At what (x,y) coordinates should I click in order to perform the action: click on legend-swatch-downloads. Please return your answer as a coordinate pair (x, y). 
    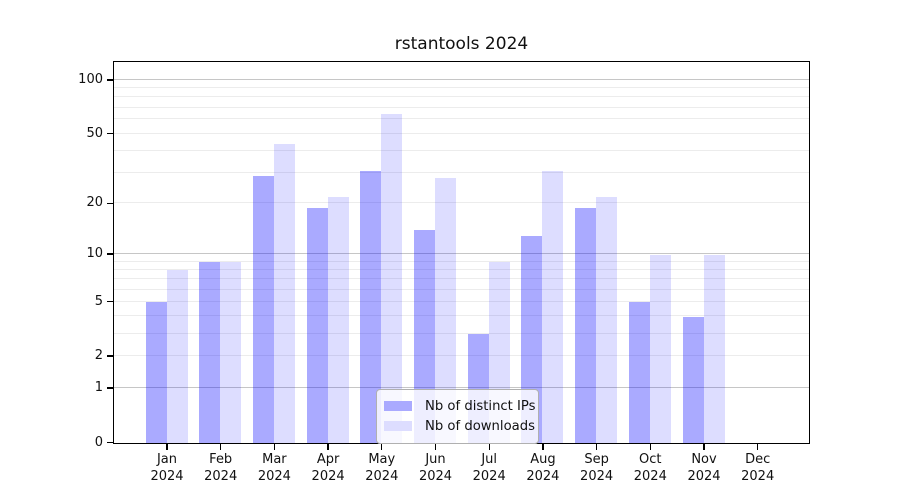
    Looking at the image, I should click on (398, 426).